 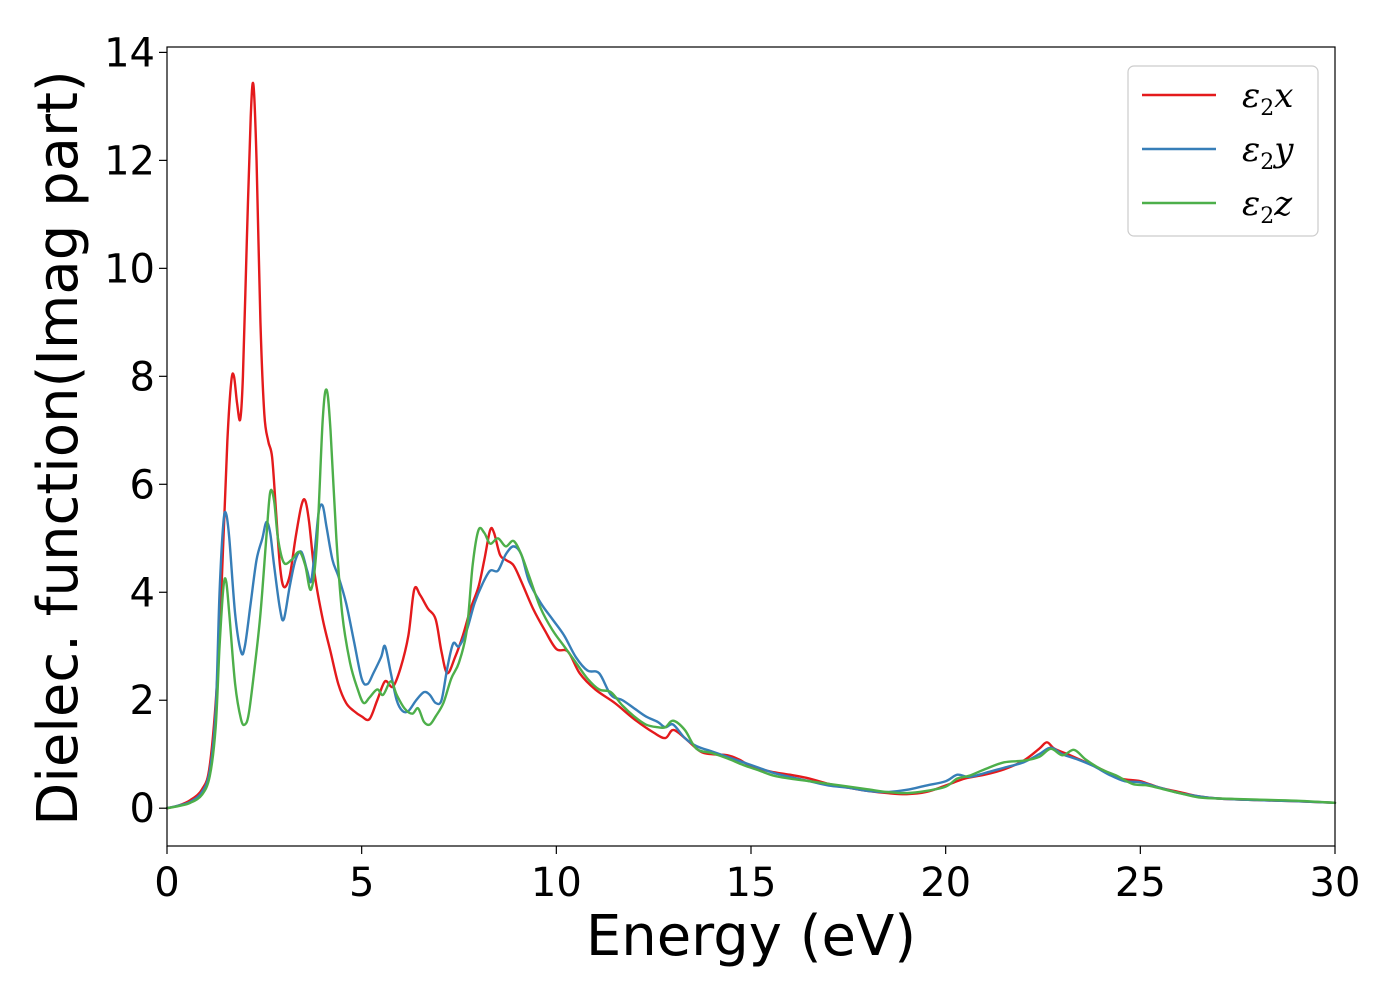 What do you see at coordinates (129, 161) in the screenshot?
I see `y-tick-label: 12` at bounding box center [129, 161].